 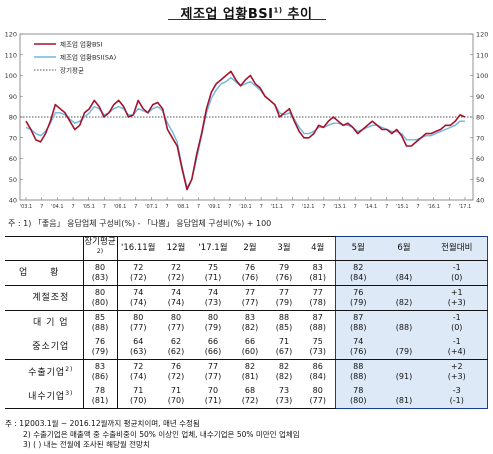 What do you see at coordinates (404, 302) in the screenshot?
I see `cell-forecast: (82)` at bounding box center [404, 302].